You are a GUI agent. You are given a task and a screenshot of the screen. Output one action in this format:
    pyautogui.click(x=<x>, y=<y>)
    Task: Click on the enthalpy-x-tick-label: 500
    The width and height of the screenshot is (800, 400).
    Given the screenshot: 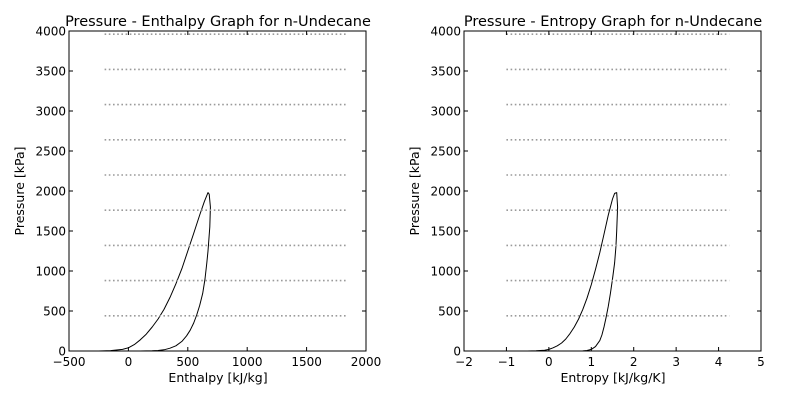 What is the action you would take?
    pyautogui.click(x=187, y=362)
    